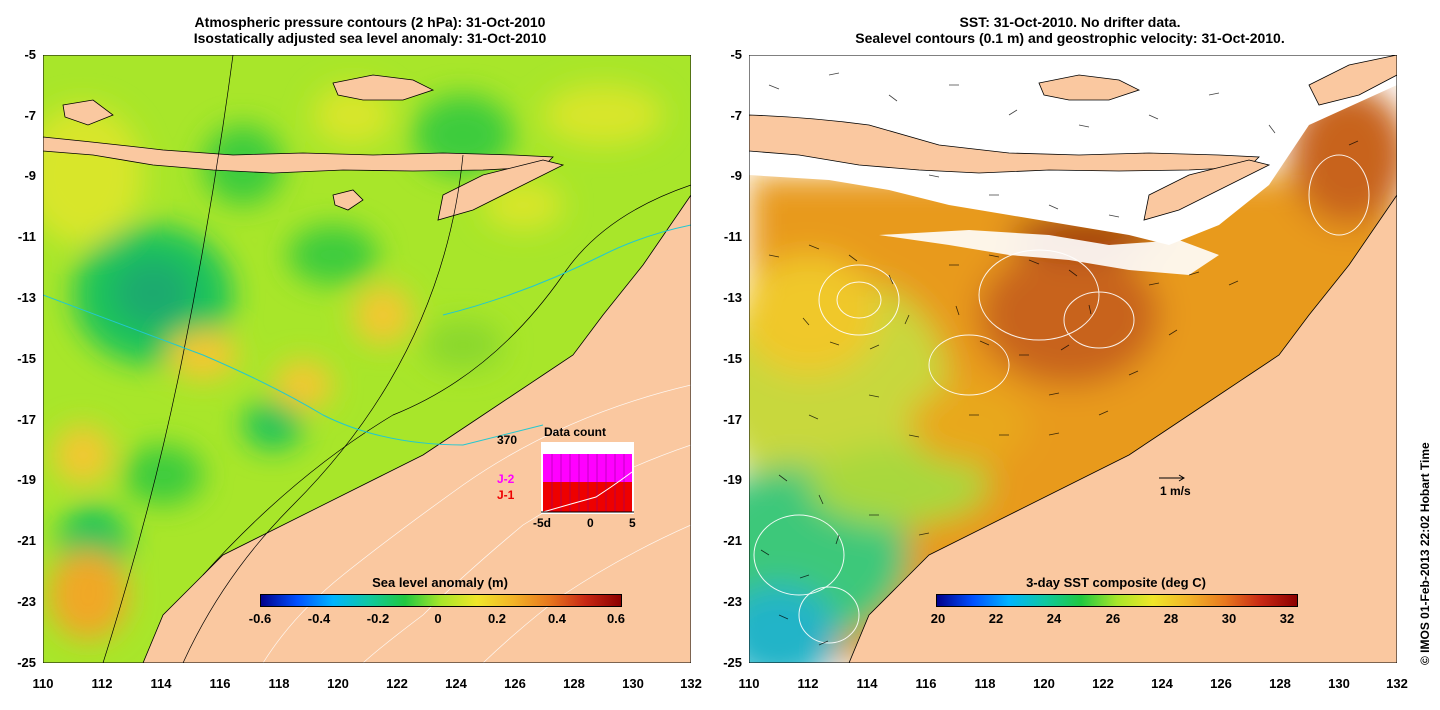 The width and height of the screenshot is (1440, 710). I want to click on left-xtick: 126, so click(515, 683).